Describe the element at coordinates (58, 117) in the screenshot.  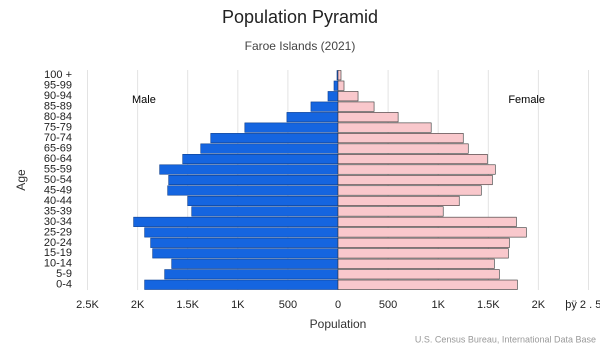
I see `y-tick-label: 80-84` at that location.